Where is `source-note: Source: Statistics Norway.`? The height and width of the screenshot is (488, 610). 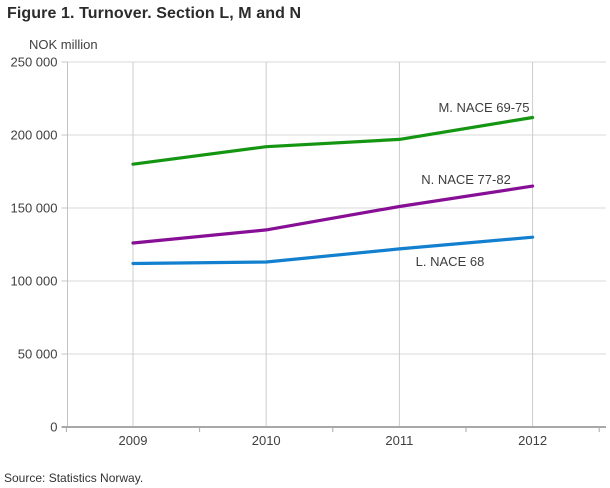 source-note: Source: Statistics Norway. is located at coordinates (74, 478).